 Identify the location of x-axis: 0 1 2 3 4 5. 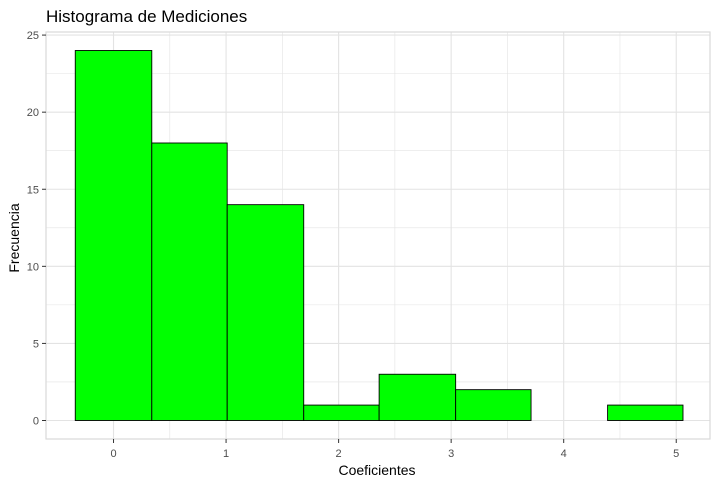
(394, 449).